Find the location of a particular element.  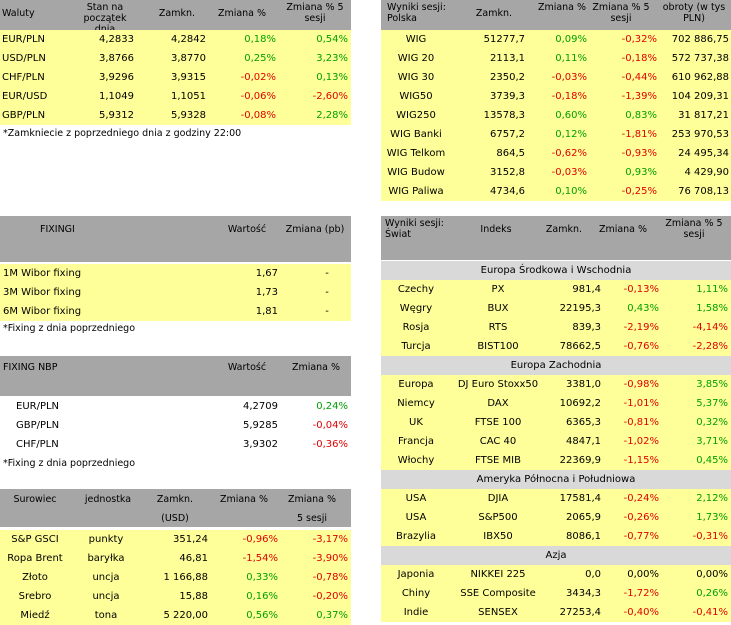

commodity-name: Złoto is located at coordinates (35, 577).